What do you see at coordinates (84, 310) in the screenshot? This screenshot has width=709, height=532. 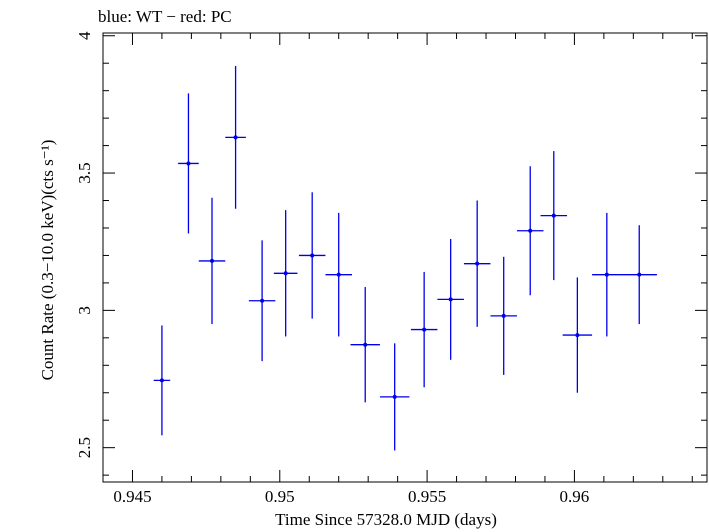 I see `y-tick-label: 3` at bounding box center [84, 310].